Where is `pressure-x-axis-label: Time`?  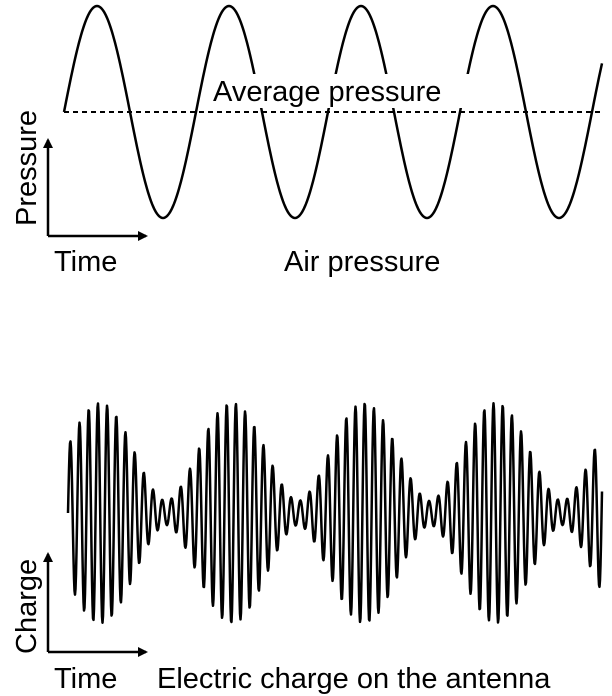 pressure-x-axis-label: Time is located at coordinates (85, 262).